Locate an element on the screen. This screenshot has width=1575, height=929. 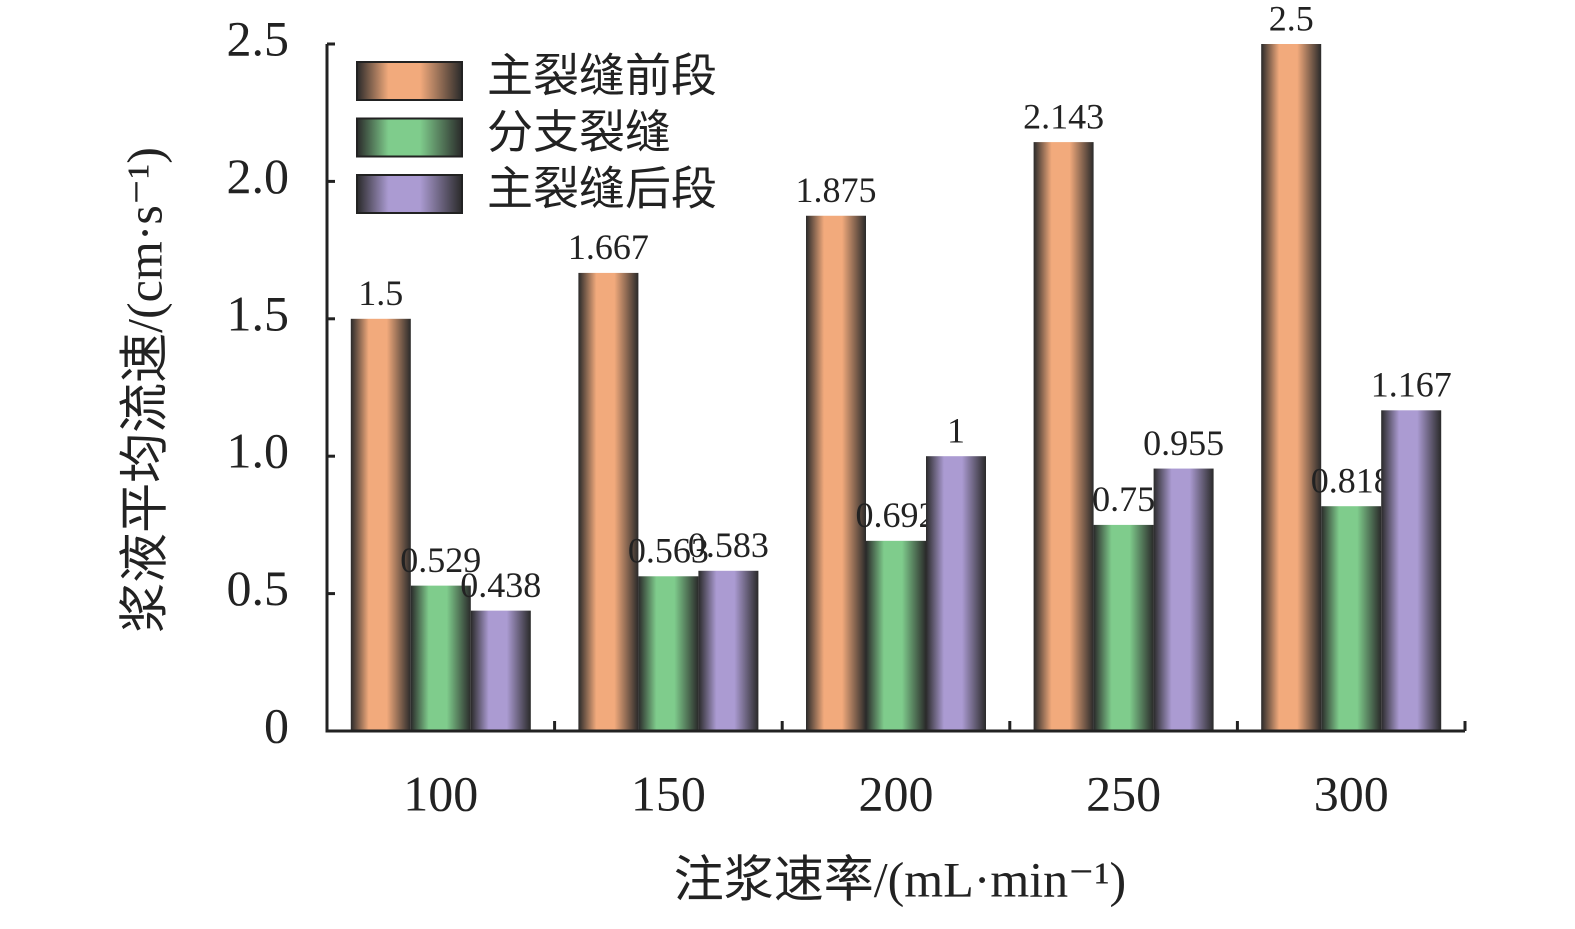
legend-label: 主裂缝后段 is located at coordinates (602, 189).